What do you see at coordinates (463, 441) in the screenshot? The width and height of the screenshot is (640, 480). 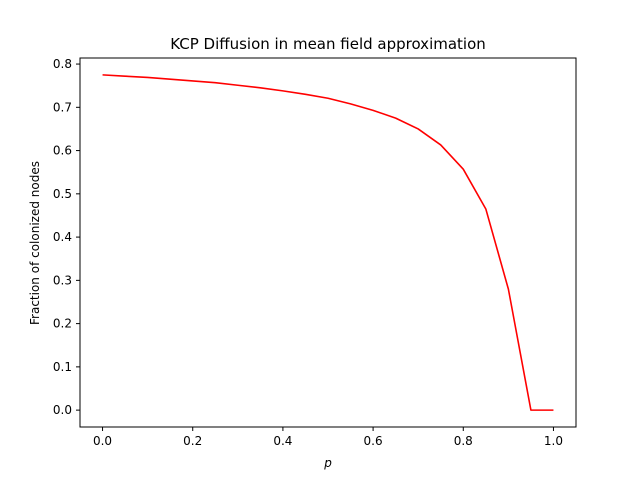 I see `x-tick-label: 0.8` at bounding box center [463, 441].